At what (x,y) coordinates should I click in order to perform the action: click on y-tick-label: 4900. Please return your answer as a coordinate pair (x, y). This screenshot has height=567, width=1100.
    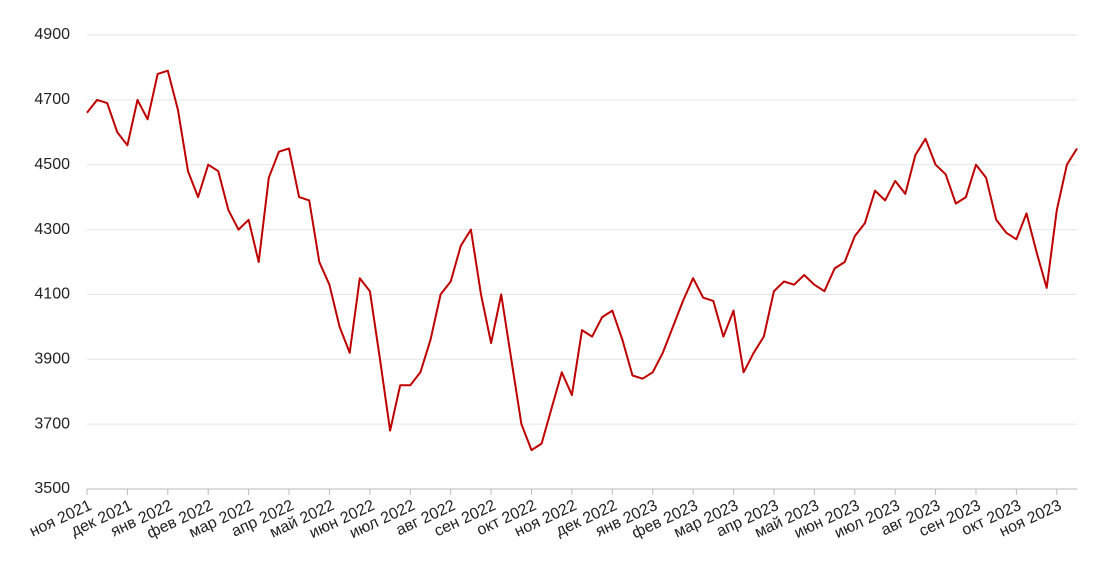
    Looking at the image, I should click on (52, 34).